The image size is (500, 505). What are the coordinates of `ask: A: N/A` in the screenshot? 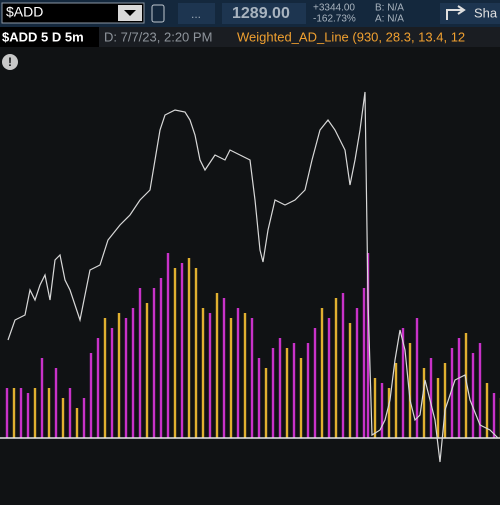 It's located at (389, 19).